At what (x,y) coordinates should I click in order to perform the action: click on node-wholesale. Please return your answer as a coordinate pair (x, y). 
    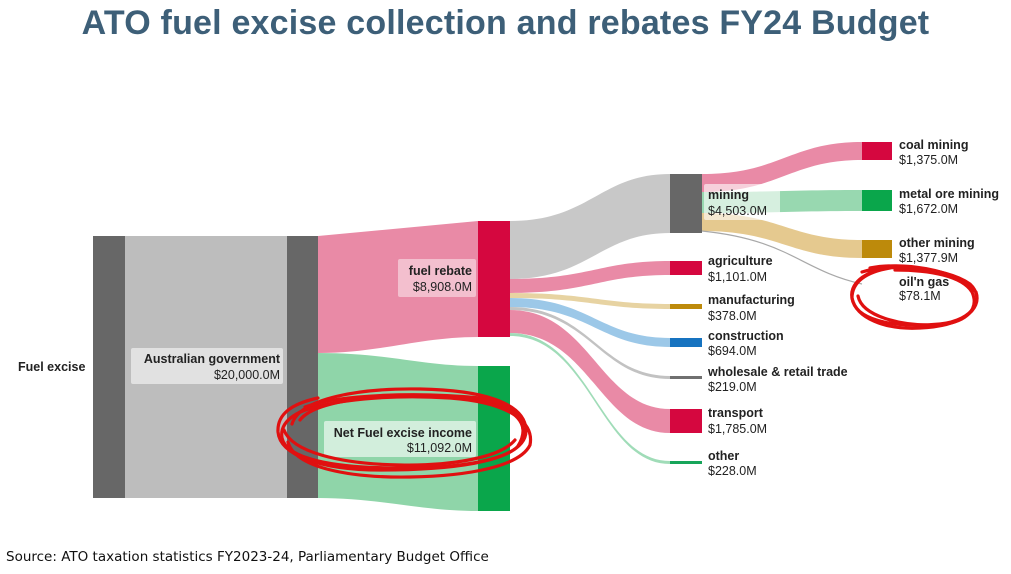
    Looking at the image, I should click on (686, 377).